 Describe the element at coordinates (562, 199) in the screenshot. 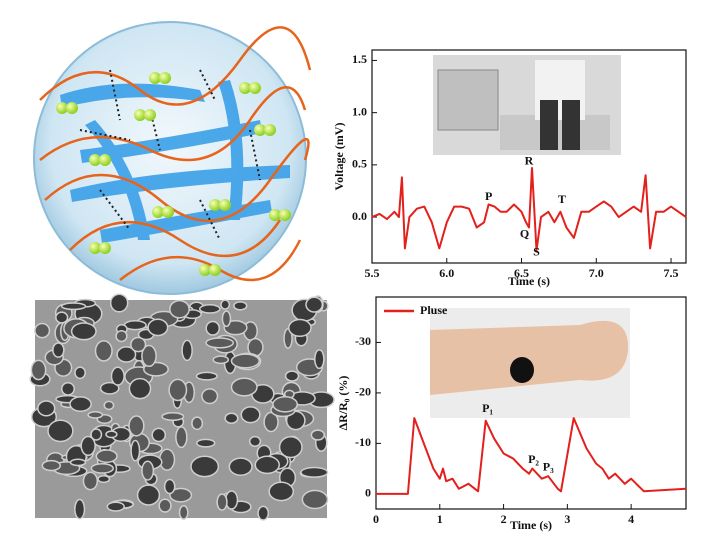

I see `annotation: T` at that location.